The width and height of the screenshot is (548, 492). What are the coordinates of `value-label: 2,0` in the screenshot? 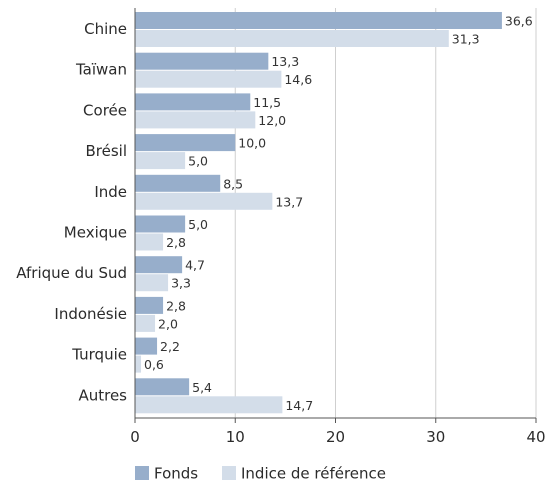 It's located at (168, 323).